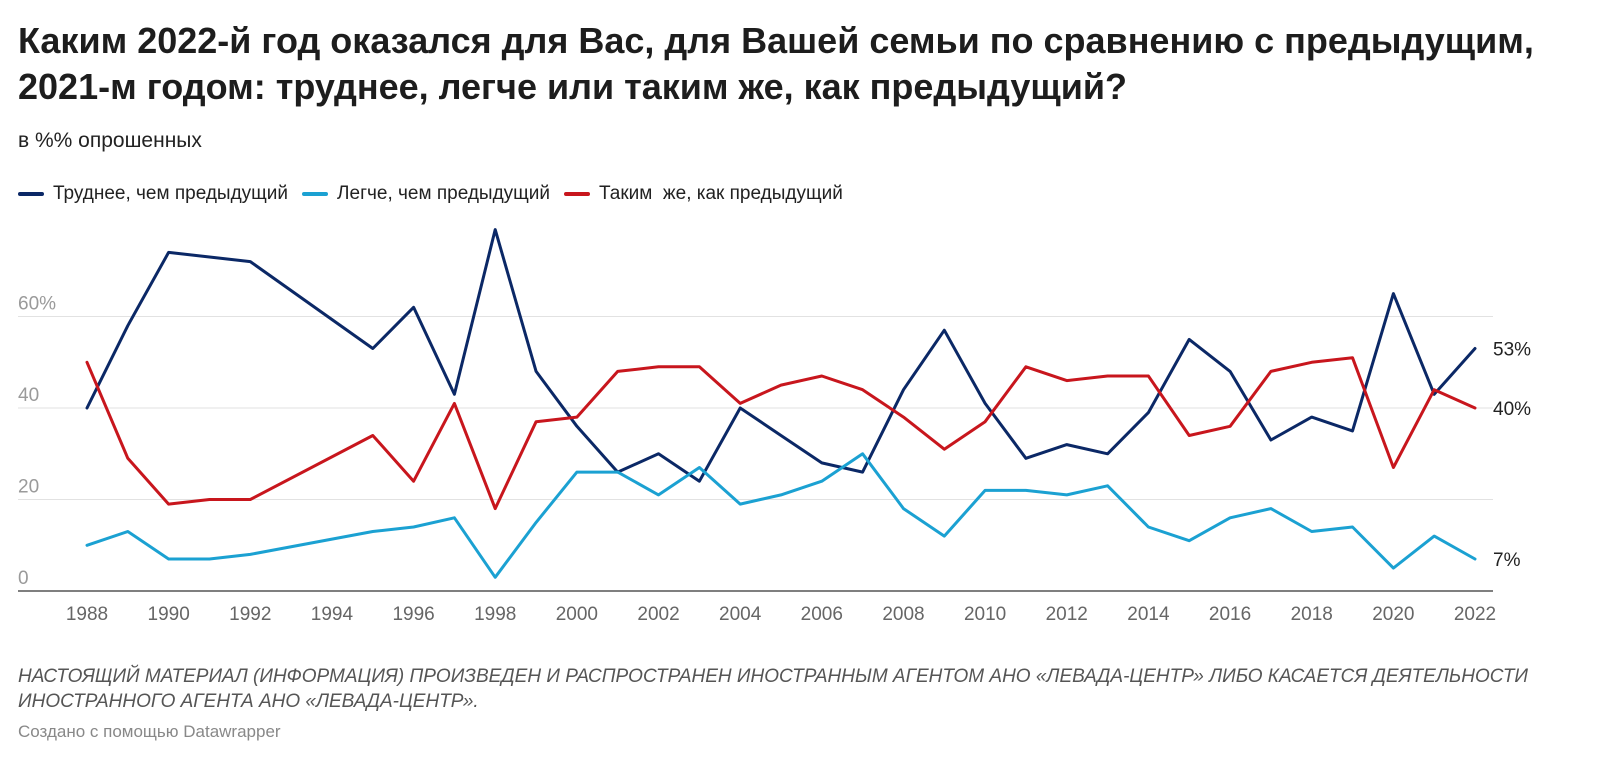 Image resolution: width=1600 pixels, height=778 pixels. What do you see at coordinates (87, 614) in the screenshot?
I see `x-tick-label: 1988` at bounding box center [87, 614].